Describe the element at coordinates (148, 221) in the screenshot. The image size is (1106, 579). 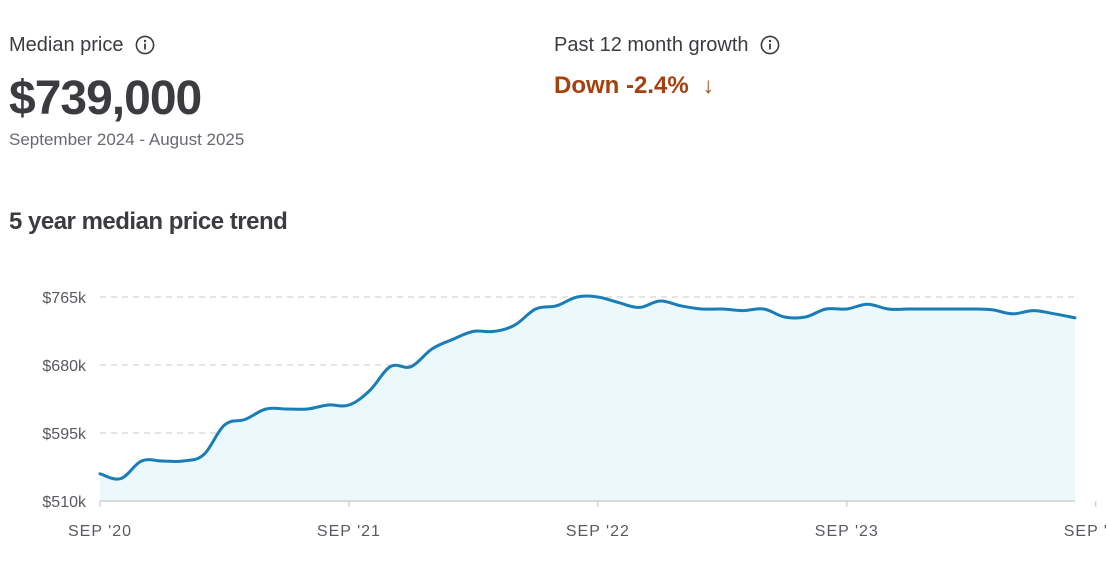
I see `trend-title: 5 year median price trend` at that location.